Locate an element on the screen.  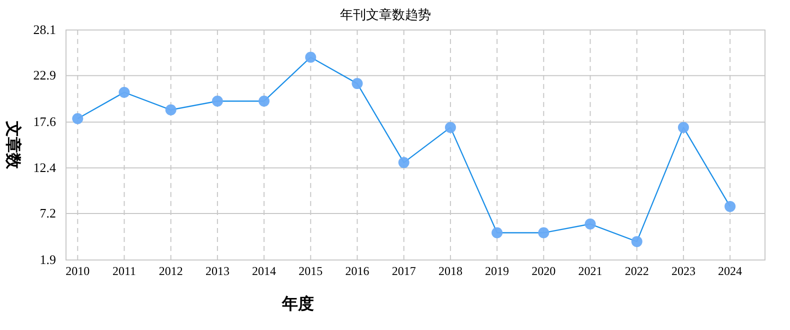
x-axis-title: 年度 is located at coordinates (297, 303).